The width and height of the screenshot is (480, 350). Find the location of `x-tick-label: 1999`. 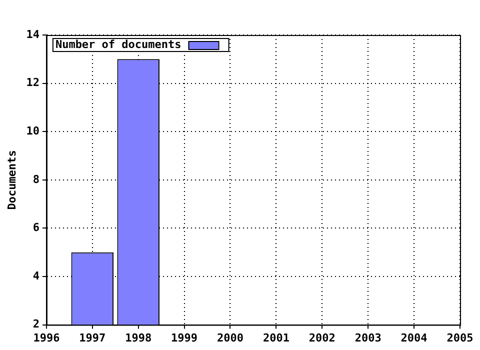

x-tick-label: 1999 is located at coordinates (184, 337).